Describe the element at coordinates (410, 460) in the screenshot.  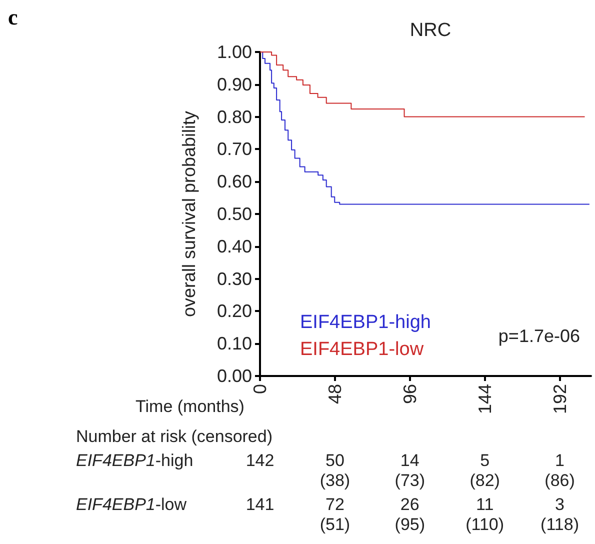
I see `text: 14` at that location.